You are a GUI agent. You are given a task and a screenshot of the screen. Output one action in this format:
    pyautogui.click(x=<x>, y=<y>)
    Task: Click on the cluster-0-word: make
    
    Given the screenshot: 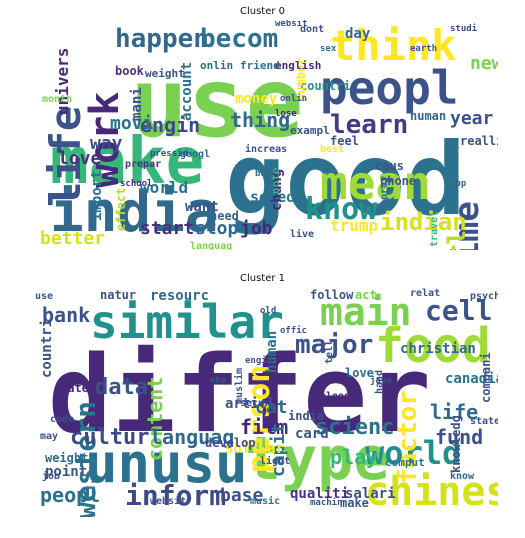 What is the action you would take?
    pyautogui.click(x=127, y=162)
    